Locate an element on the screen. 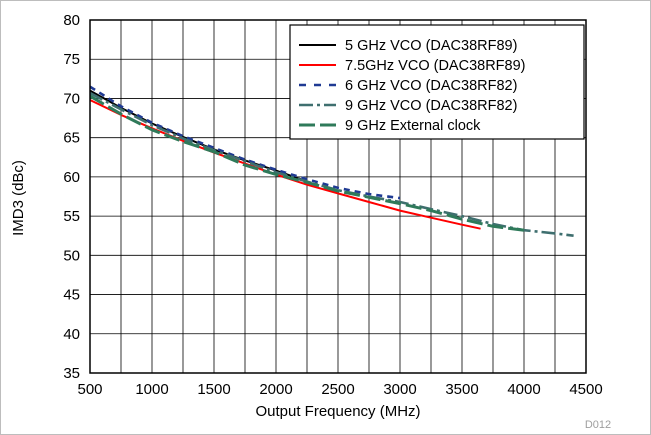 The width and height of the screenshot is (651, 435). x-axis-label: Output Frequency (MHz) is located at coordinates (337, 411).